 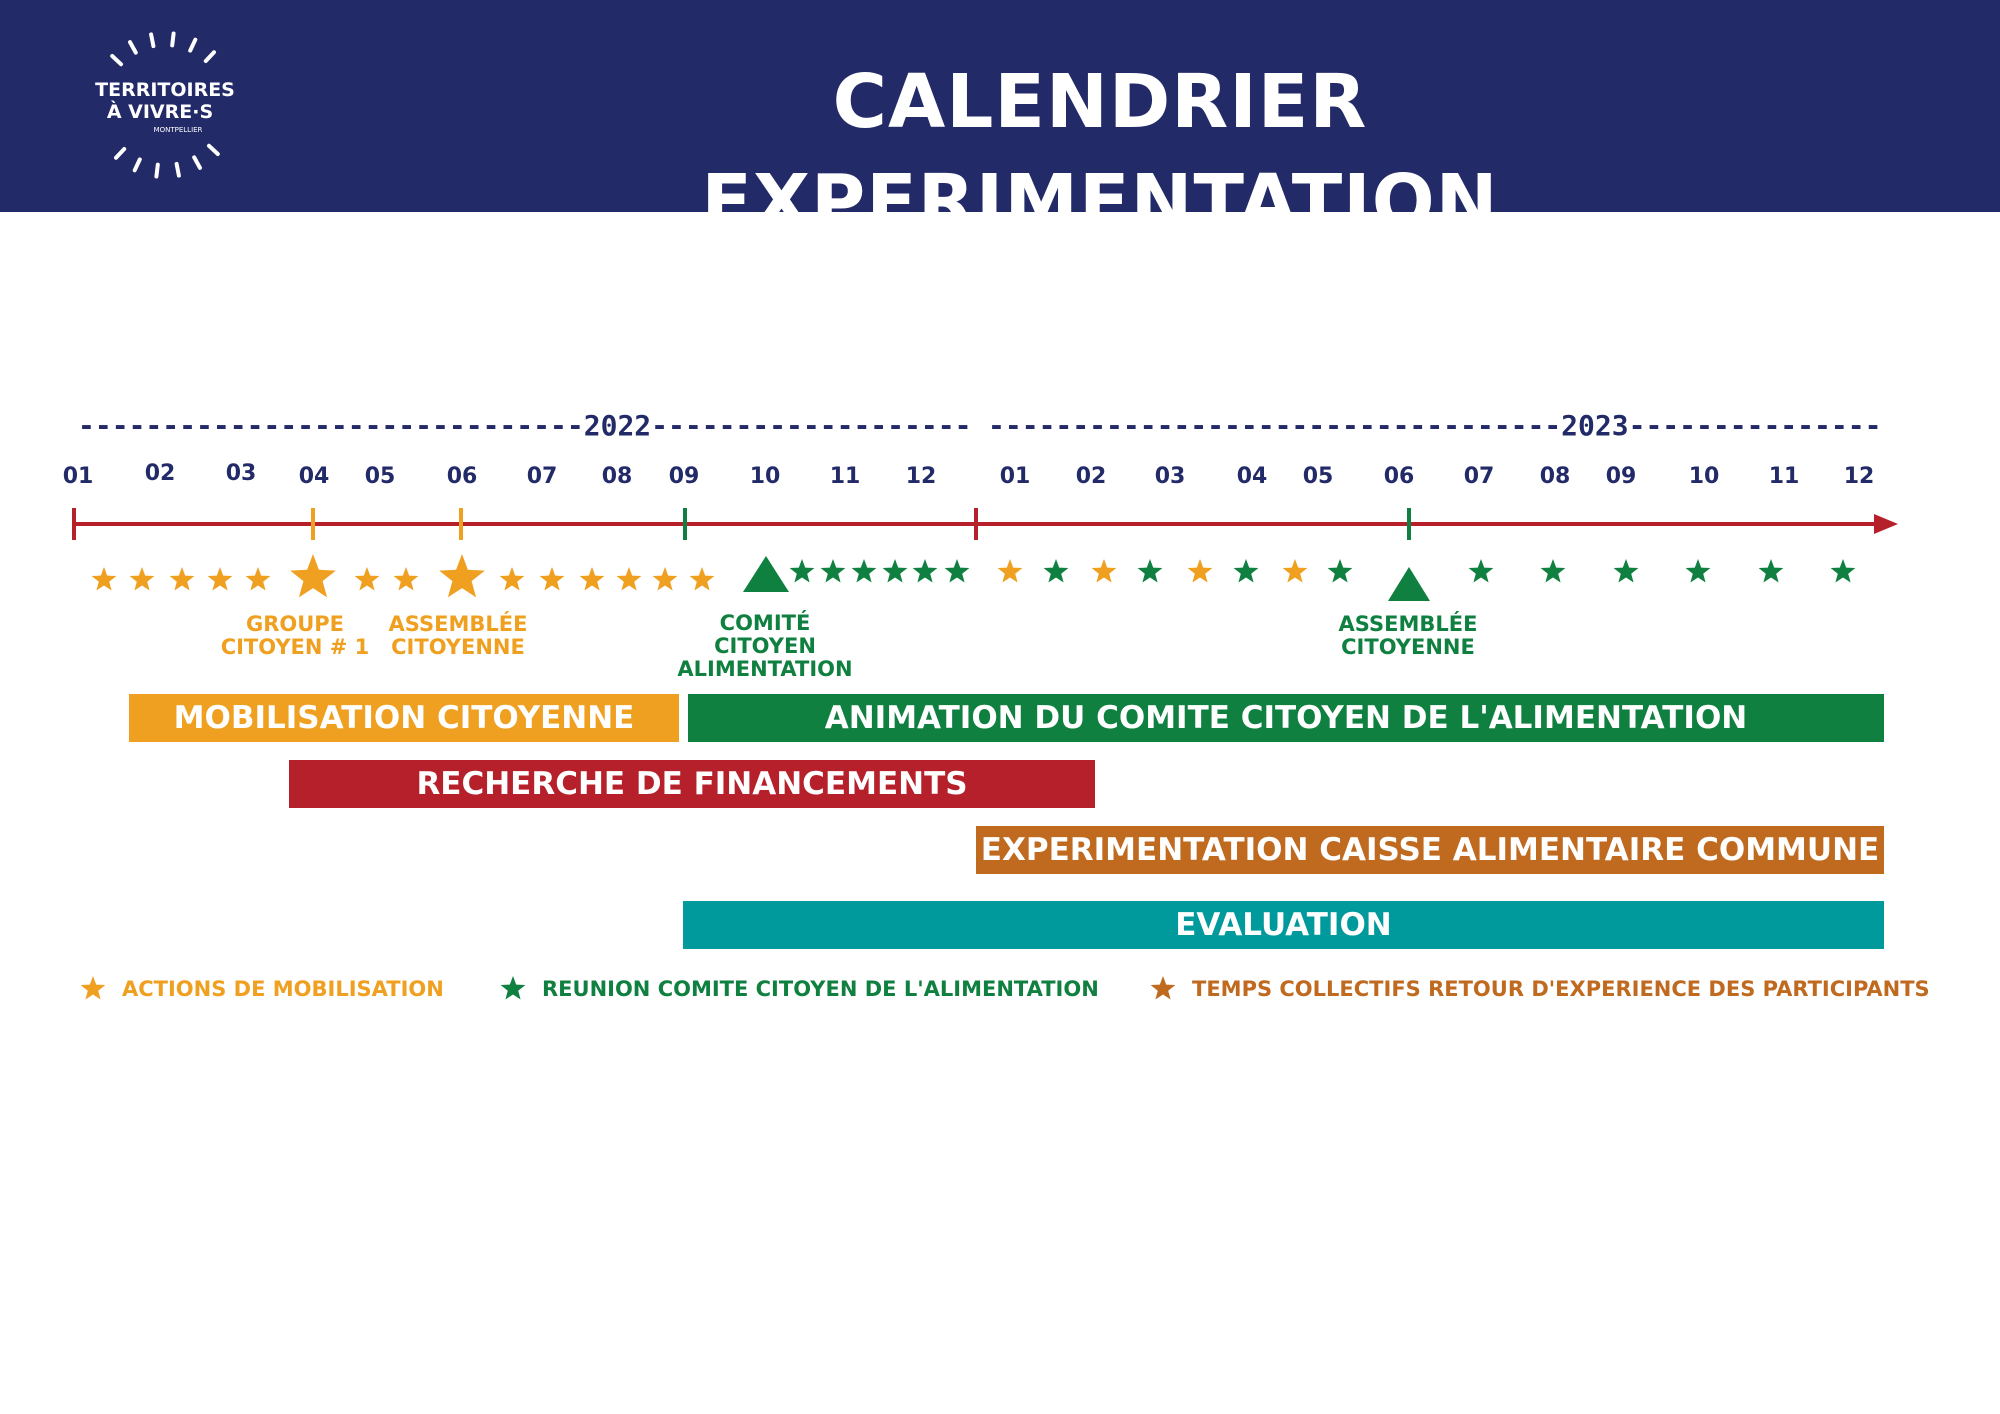 What do you see at coordinates (1318, 476) in the screenshot?
I see `month-label-2023-05: 05` at bounding box center [1318, 476].